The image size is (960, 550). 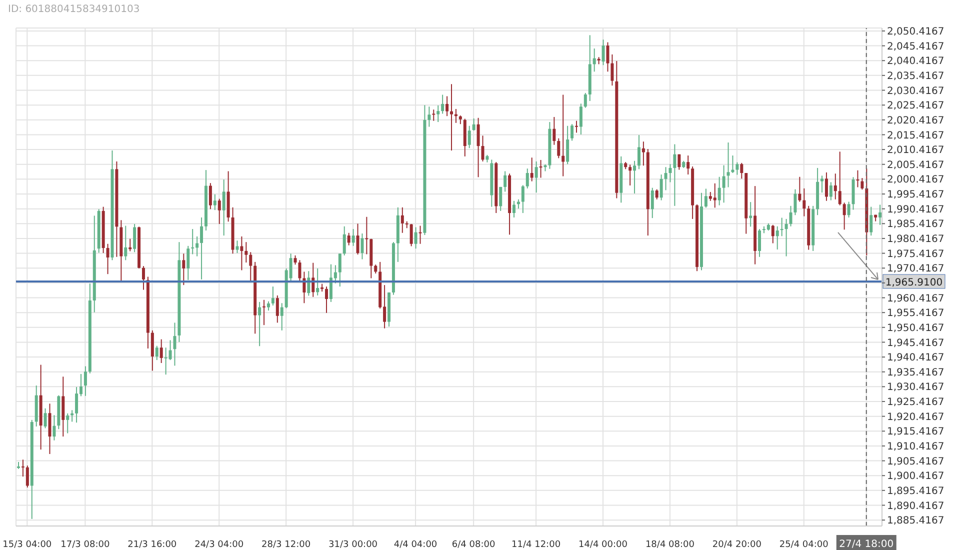 I want to click on y-tick-label: 1,970.4167, so click(x=915, y=269).